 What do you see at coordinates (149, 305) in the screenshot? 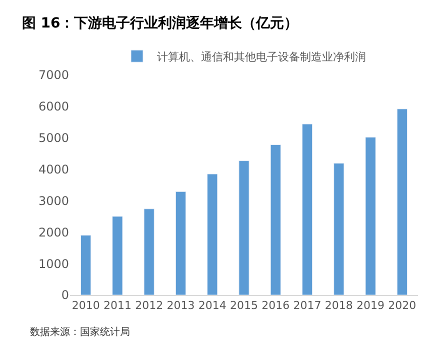
I see `x-tick-label: 2012` at bounding box center [149, 305].